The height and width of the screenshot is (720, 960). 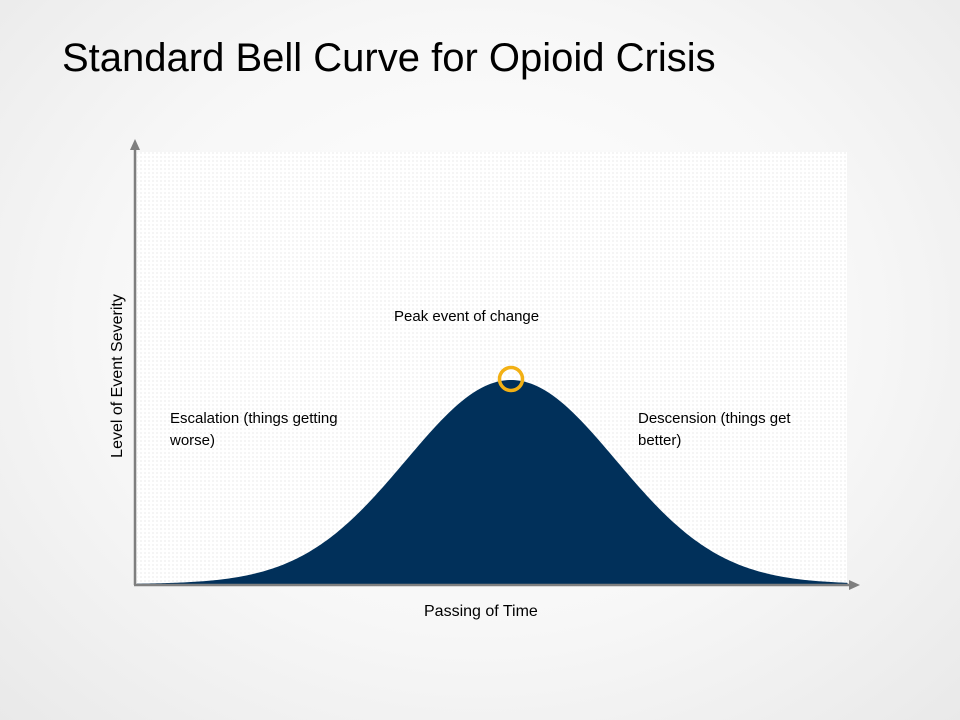 I want to click on descension-label: Descension (things get better), so click(x=714, y=429).